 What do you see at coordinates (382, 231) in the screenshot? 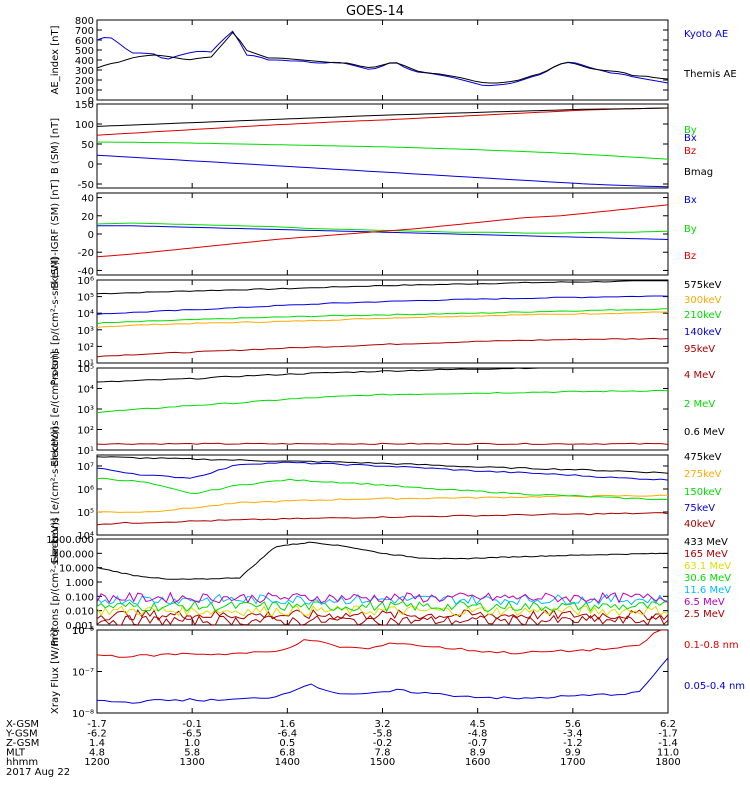
I see `series-line-bz` at bounding box center [382, 231].